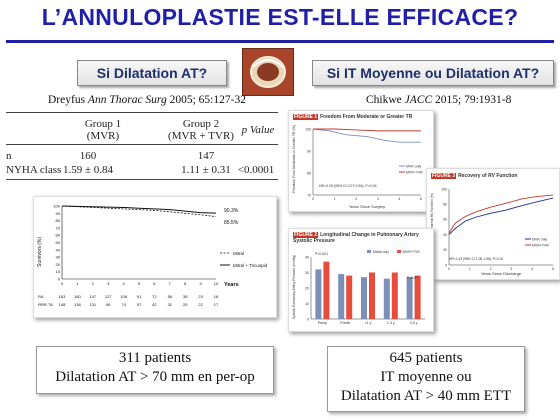 The height and width of the screenshot is (420, 560). I want to click on ref-right-author: Chikwe, so click(384, 100).